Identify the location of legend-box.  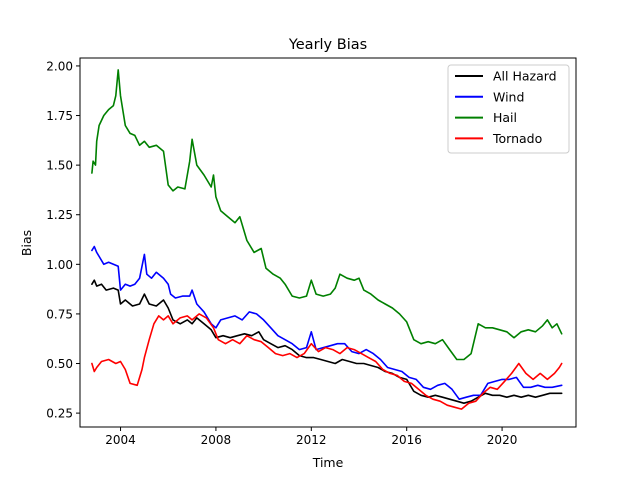
(508, 109).